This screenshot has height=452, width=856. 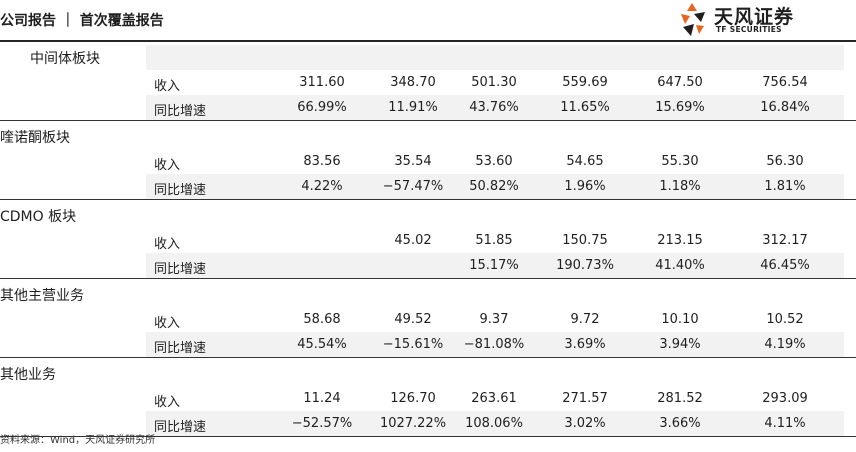 What do you see at coordinates (785, 423) in the screenshot?
I see `table-cell: 4.11%` at bounding box center [785, 423].